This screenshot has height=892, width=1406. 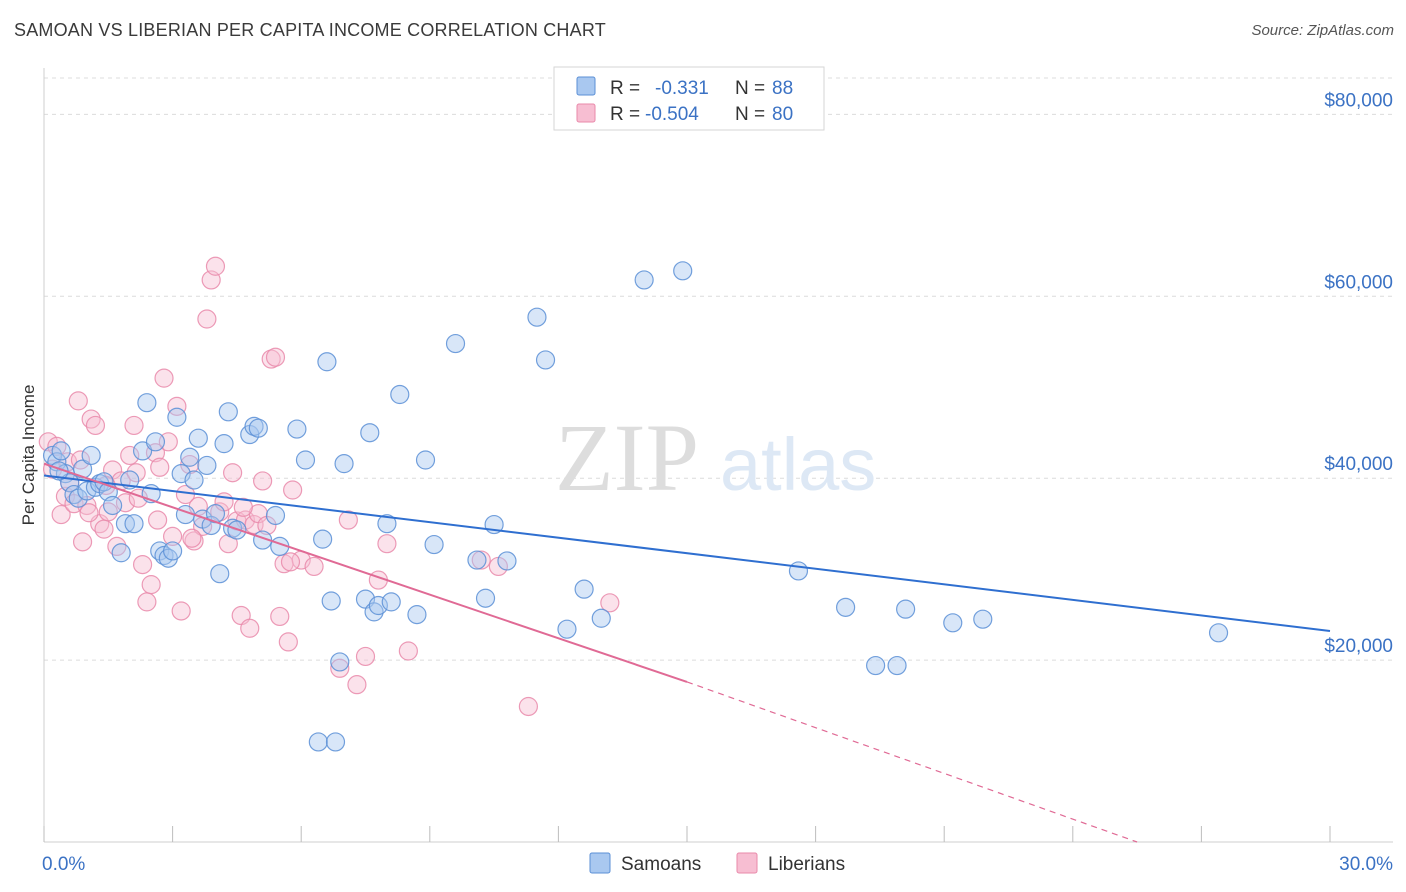 What do you see at coordinates (28, 455) in the screenshot?
I see `y-axis-title: Per Capita Income` at bounding box center [28, 455].